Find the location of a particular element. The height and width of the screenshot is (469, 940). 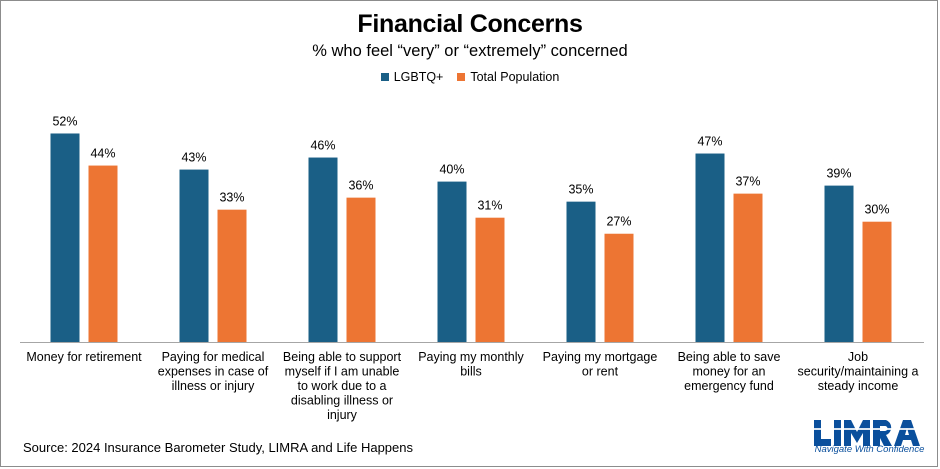

data-label-lgbtq-5: 35% is located at coordinates (580, 190).